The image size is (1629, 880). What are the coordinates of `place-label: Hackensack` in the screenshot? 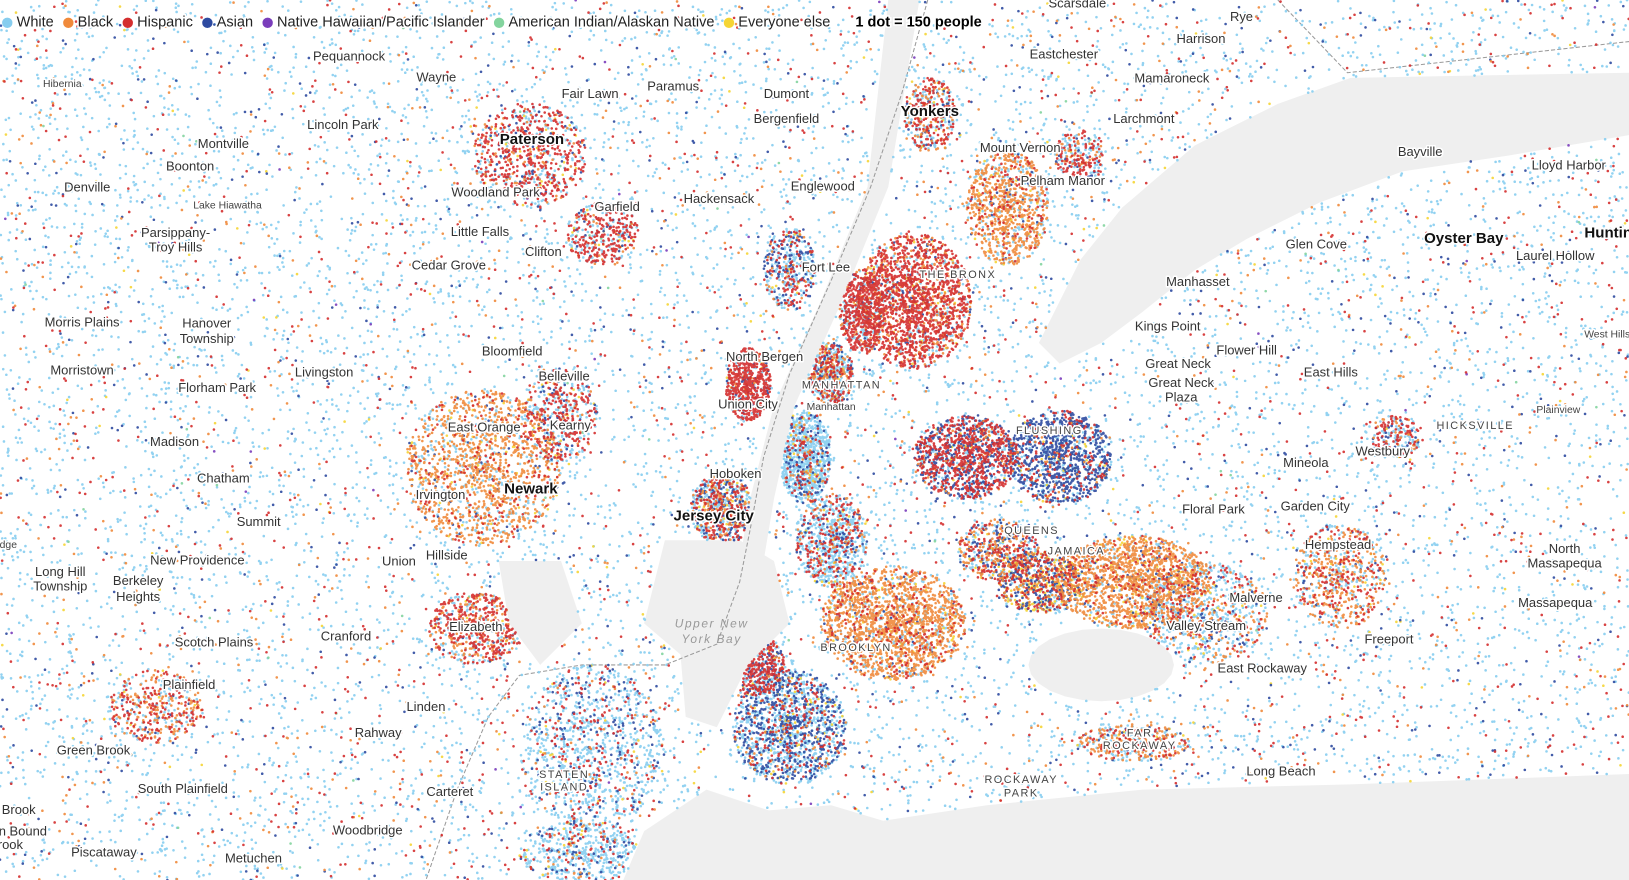 It's located at (719, 198).